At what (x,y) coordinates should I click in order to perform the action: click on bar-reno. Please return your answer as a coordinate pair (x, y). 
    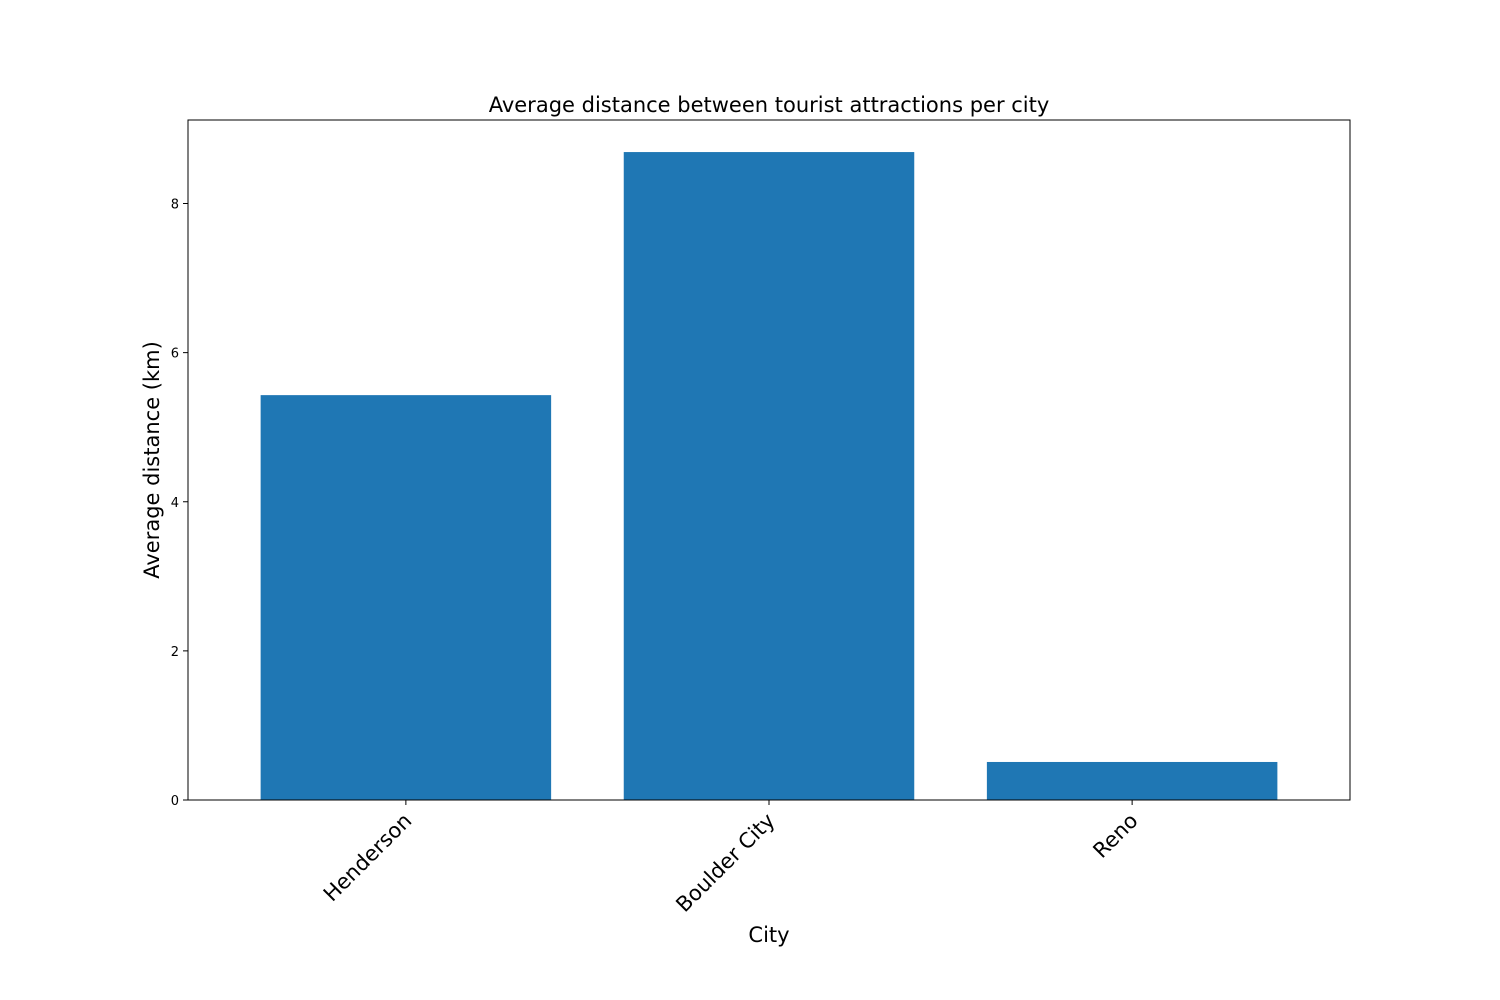
    Looking at the image, I should click on (1132, 780).